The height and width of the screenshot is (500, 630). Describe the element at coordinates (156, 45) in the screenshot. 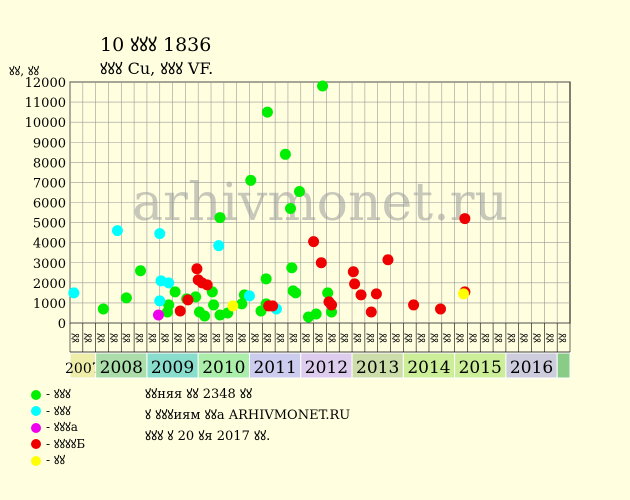

I see `chart-title: 10 ꙋꙋꙋ 1836` at that location.